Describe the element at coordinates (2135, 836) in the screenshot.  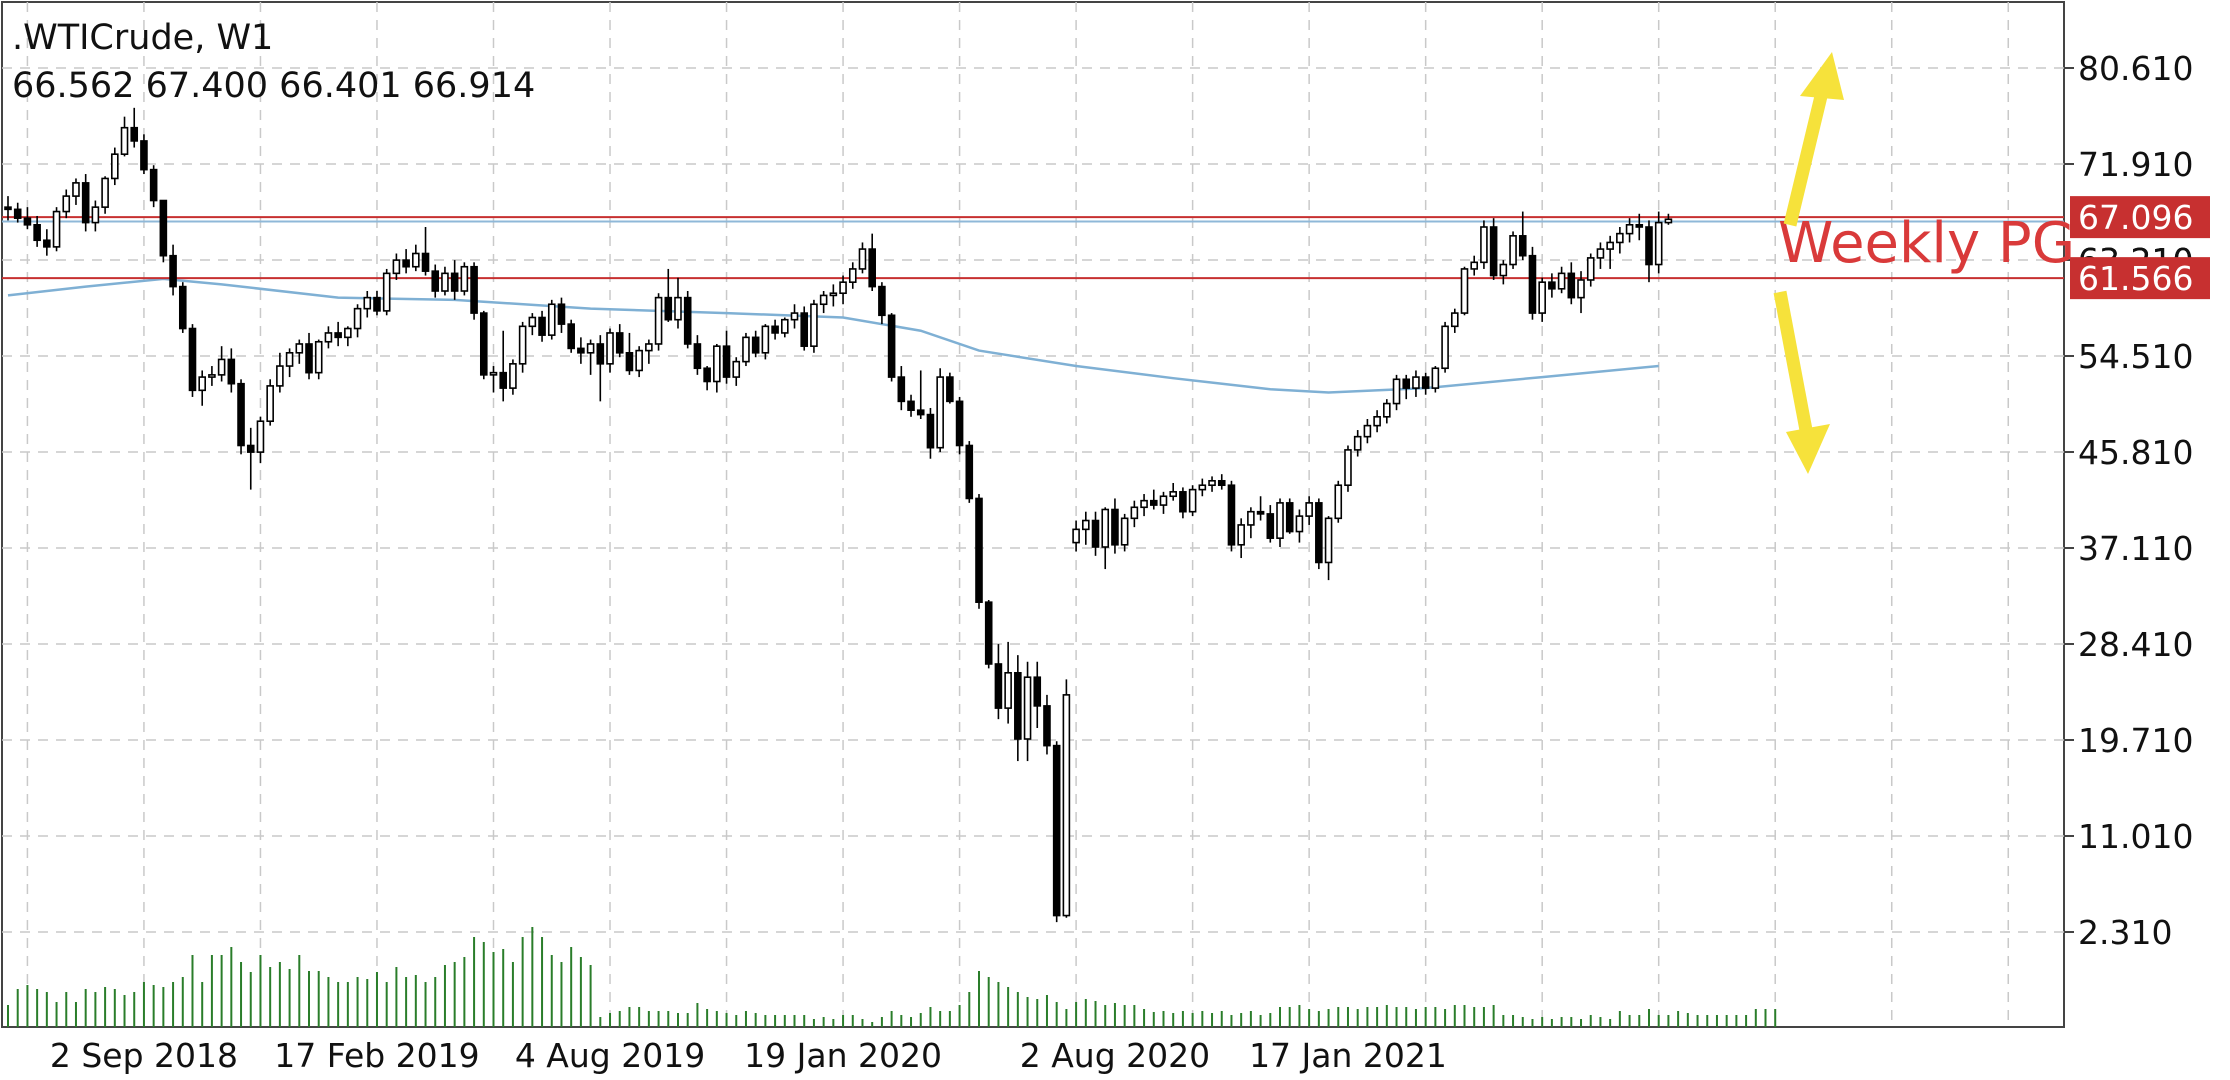
I see `y-tick-label: 11.010` at that location.